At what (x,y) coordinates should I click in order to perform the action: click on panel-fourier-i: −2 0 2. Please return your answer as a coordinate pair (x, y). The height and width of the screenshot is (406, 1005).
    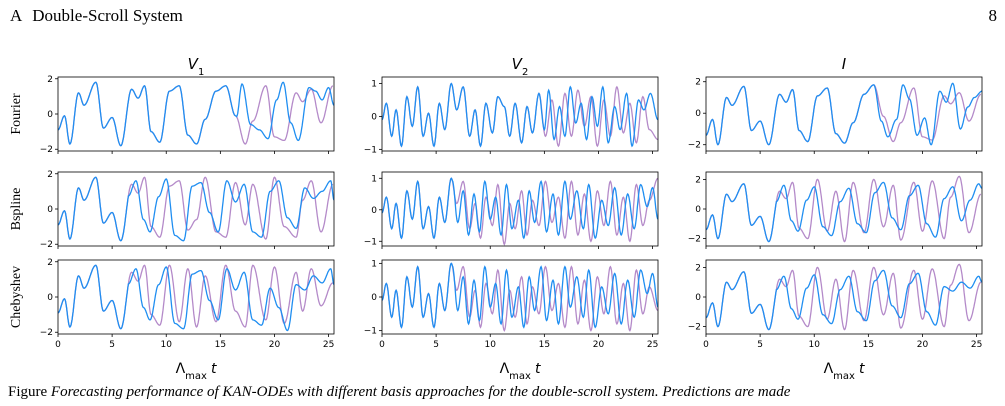
    Looking at the image, I should click on (835, 115).